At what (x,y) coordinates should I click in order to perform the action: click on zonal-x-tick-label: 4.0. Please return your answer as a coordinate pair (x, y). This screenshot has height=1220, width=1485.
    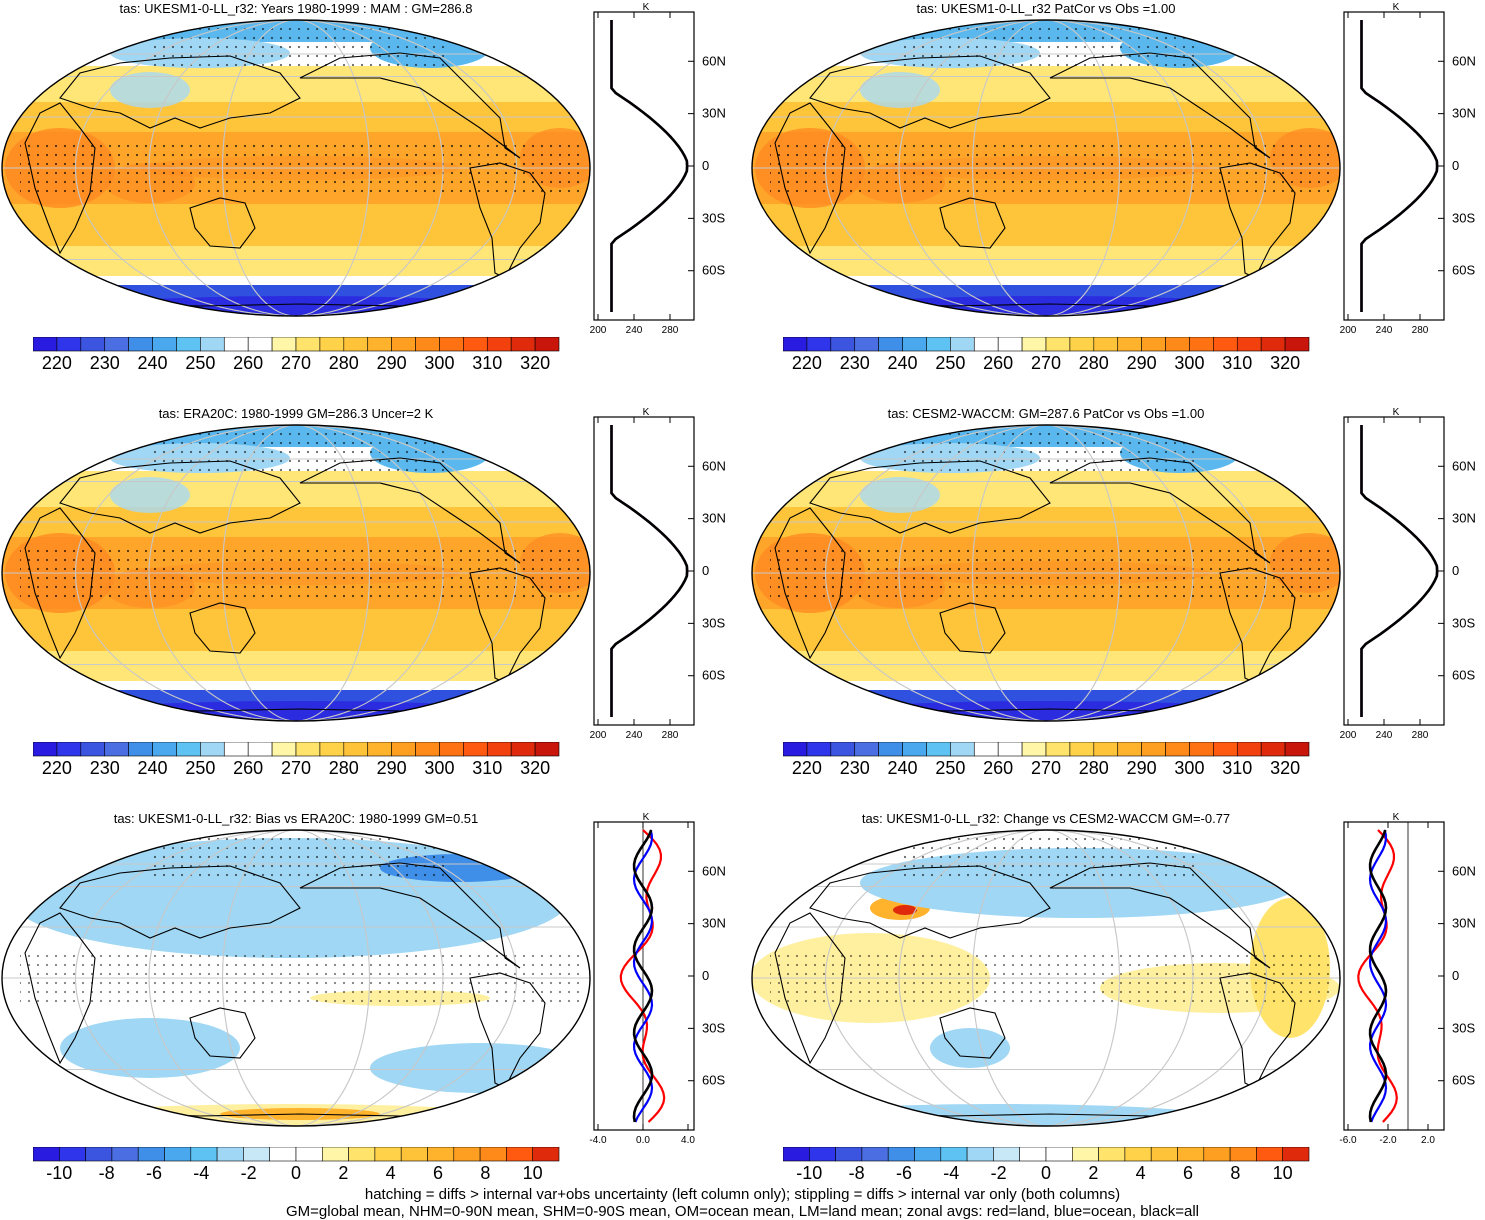
    Looking at the image, I should click on (688, 1140).